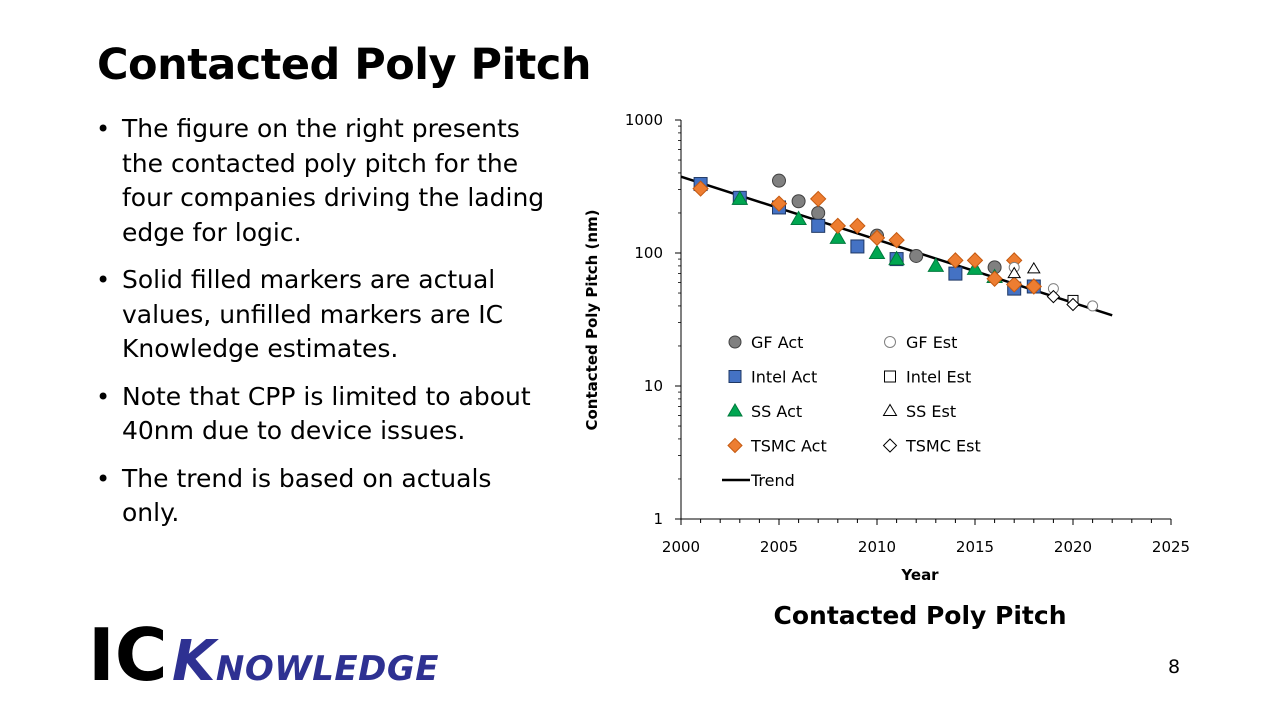 Image resolution: width=1278 pixels, height=719 pixels. I want to click on legend-label: GF Act, so click(777, 342).